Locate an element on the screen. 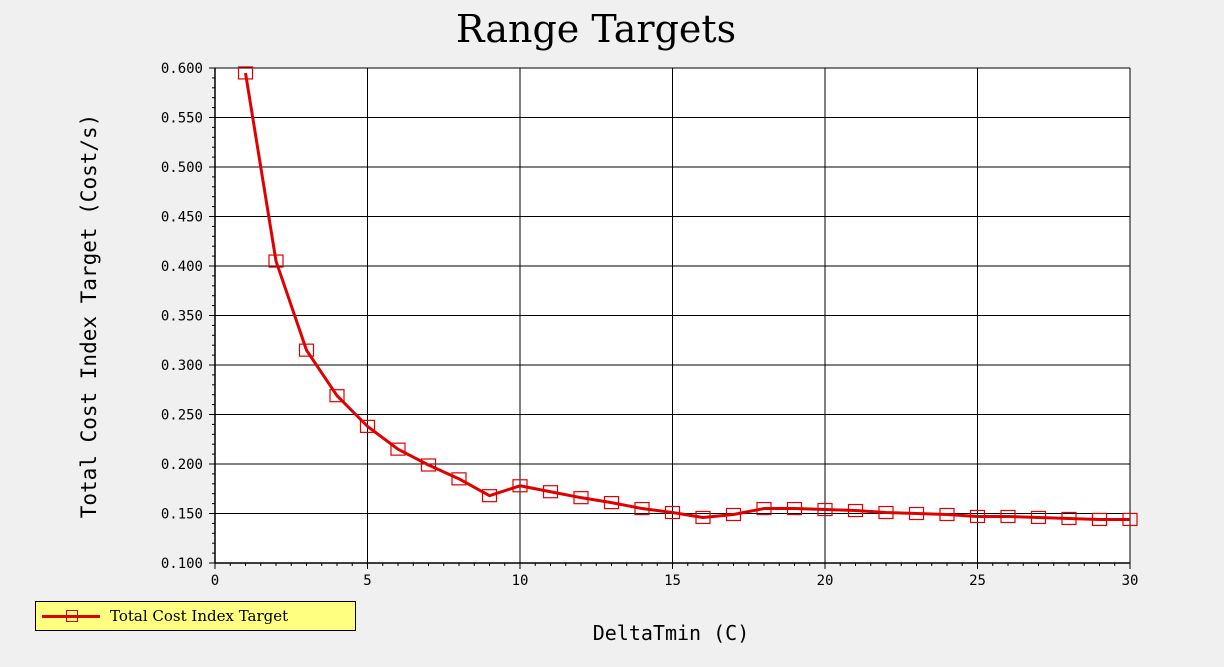 This screenshot has width=1224, height=667. y-tick-label: 0.100 is located at coordinates (182, 564).